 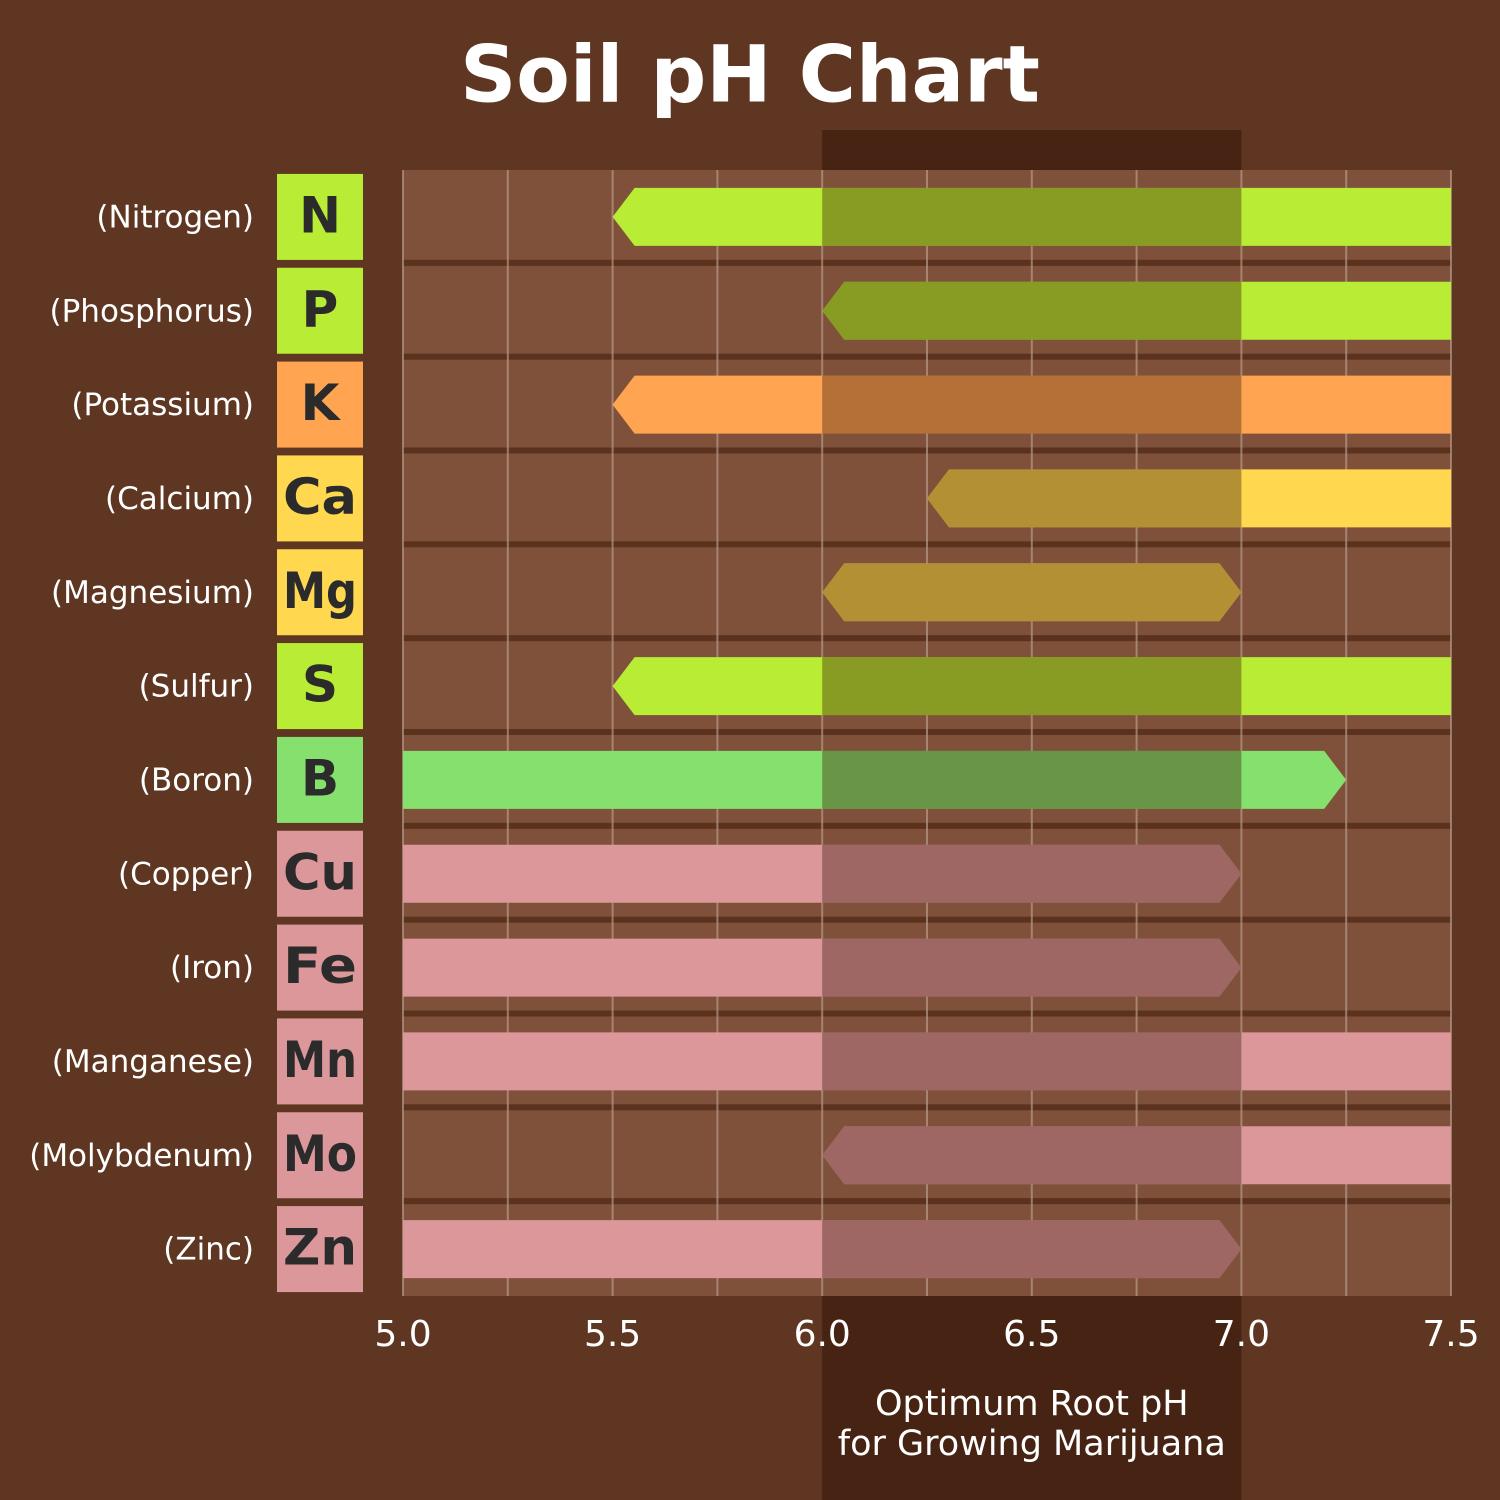 I want to click on symbol: B, so click(x=320, y=778).